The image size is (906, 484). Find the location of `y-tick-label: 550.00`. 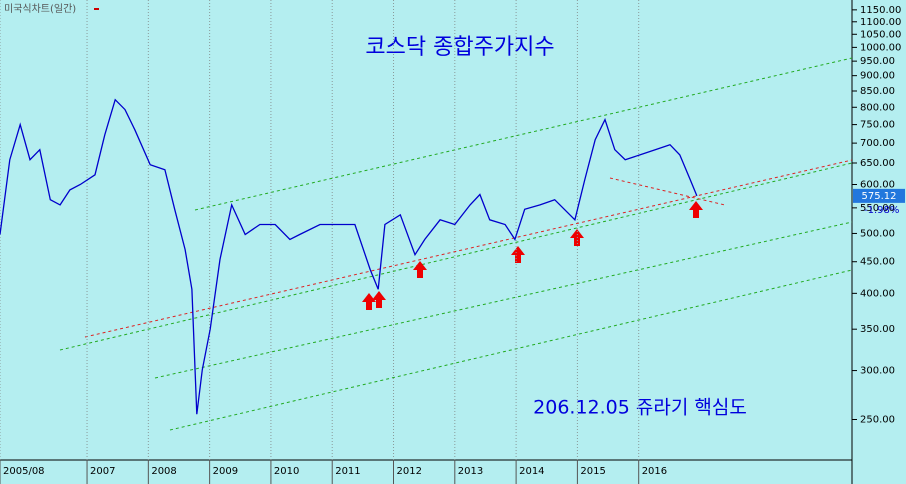

y-tick-label: 550.00 is located at coordinates (877, 208).